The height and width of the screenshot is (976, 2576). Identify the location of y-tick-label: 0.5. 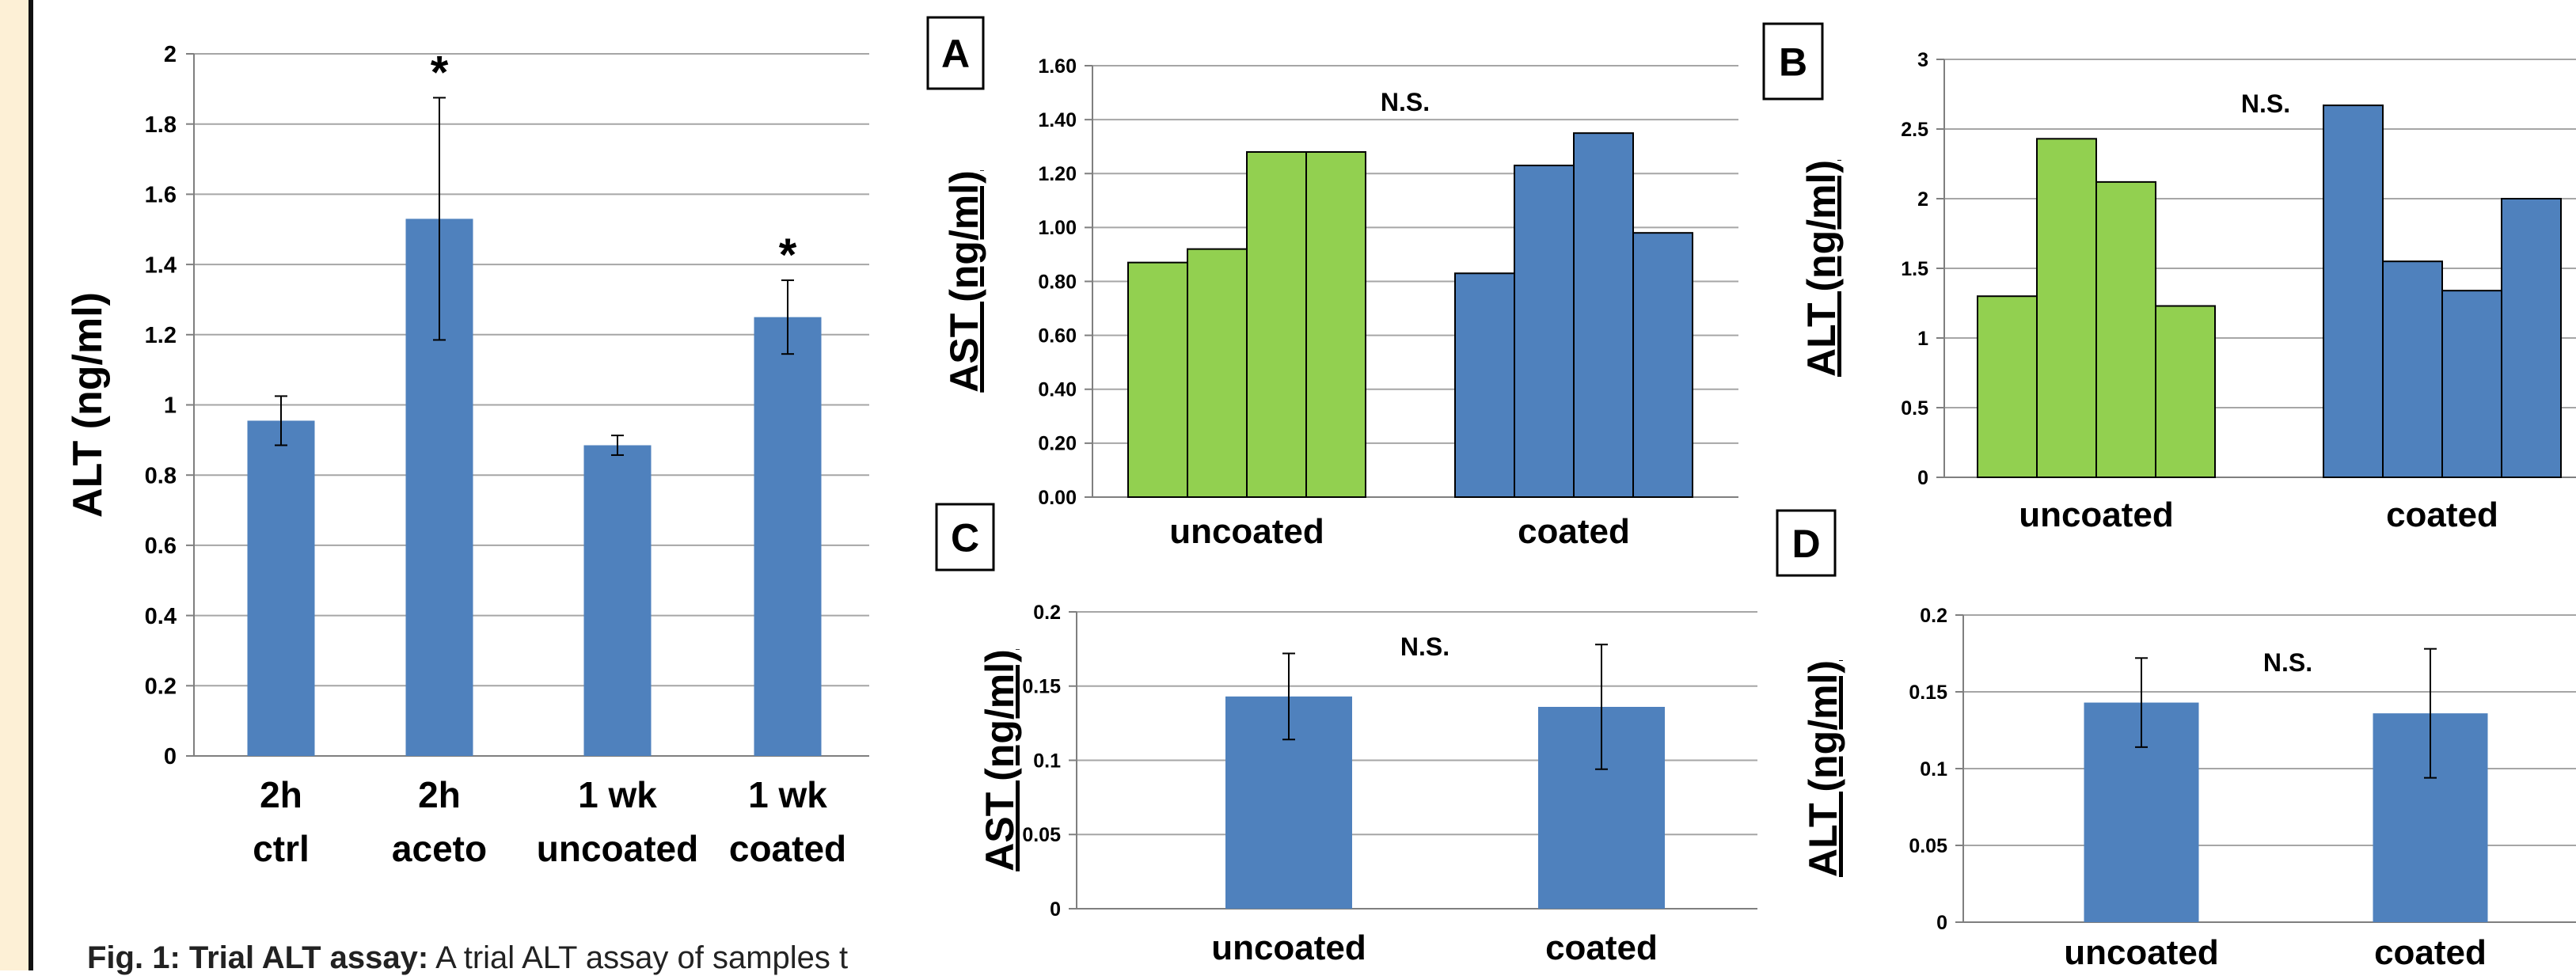
(1915, 408).